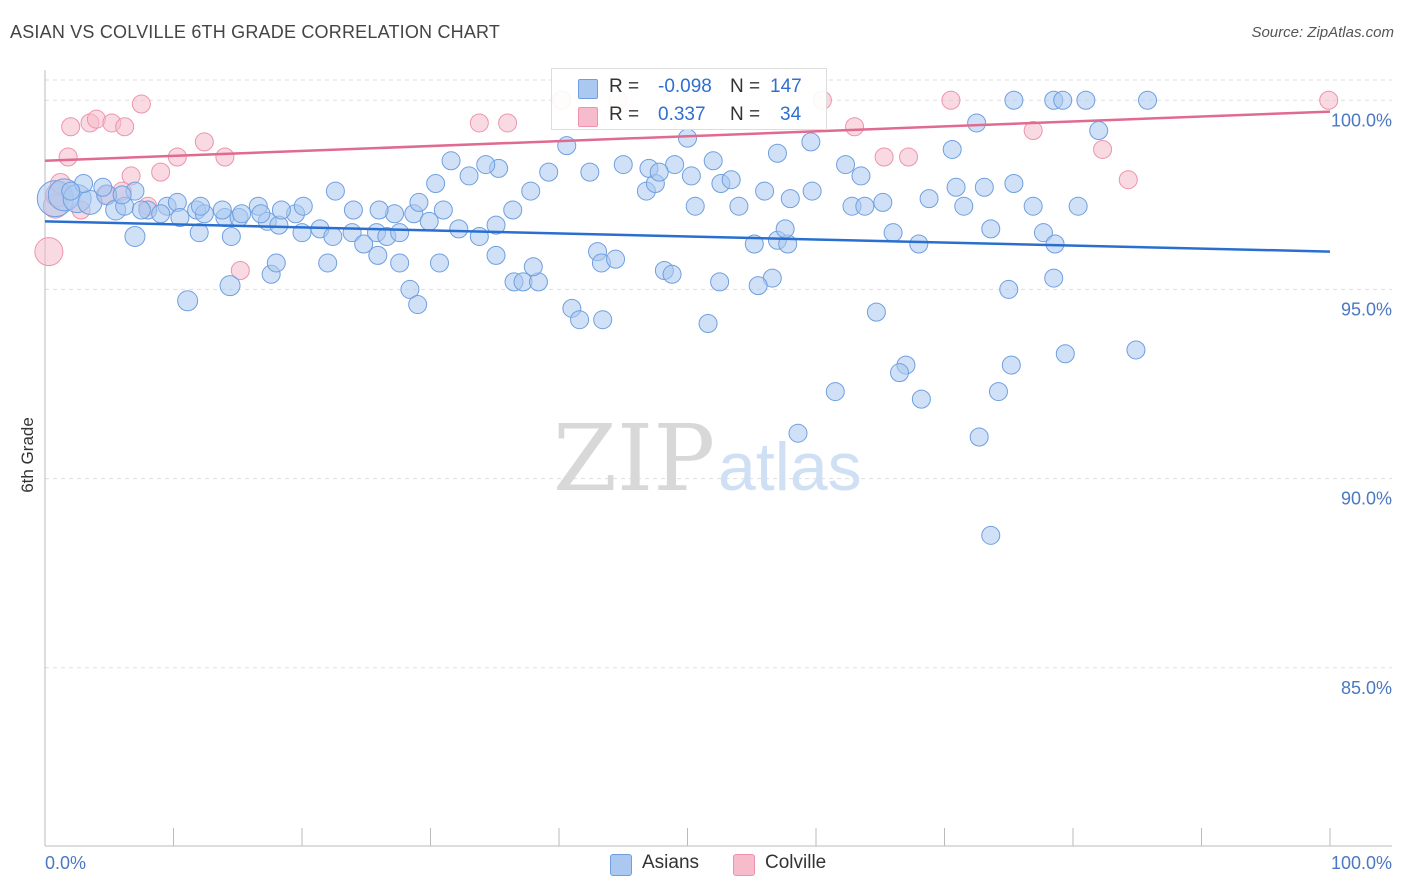 The image size is (1406, 892). What do you see at coordinates (1366, 309) in the screenshot?
I see `y-tick-label: 95.0%` at bounding box center [1366, 309].